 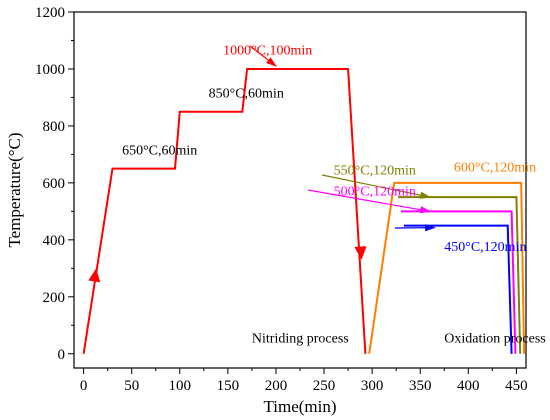 I want to click on x-tick-label: 150, so click(x=228, y=386).